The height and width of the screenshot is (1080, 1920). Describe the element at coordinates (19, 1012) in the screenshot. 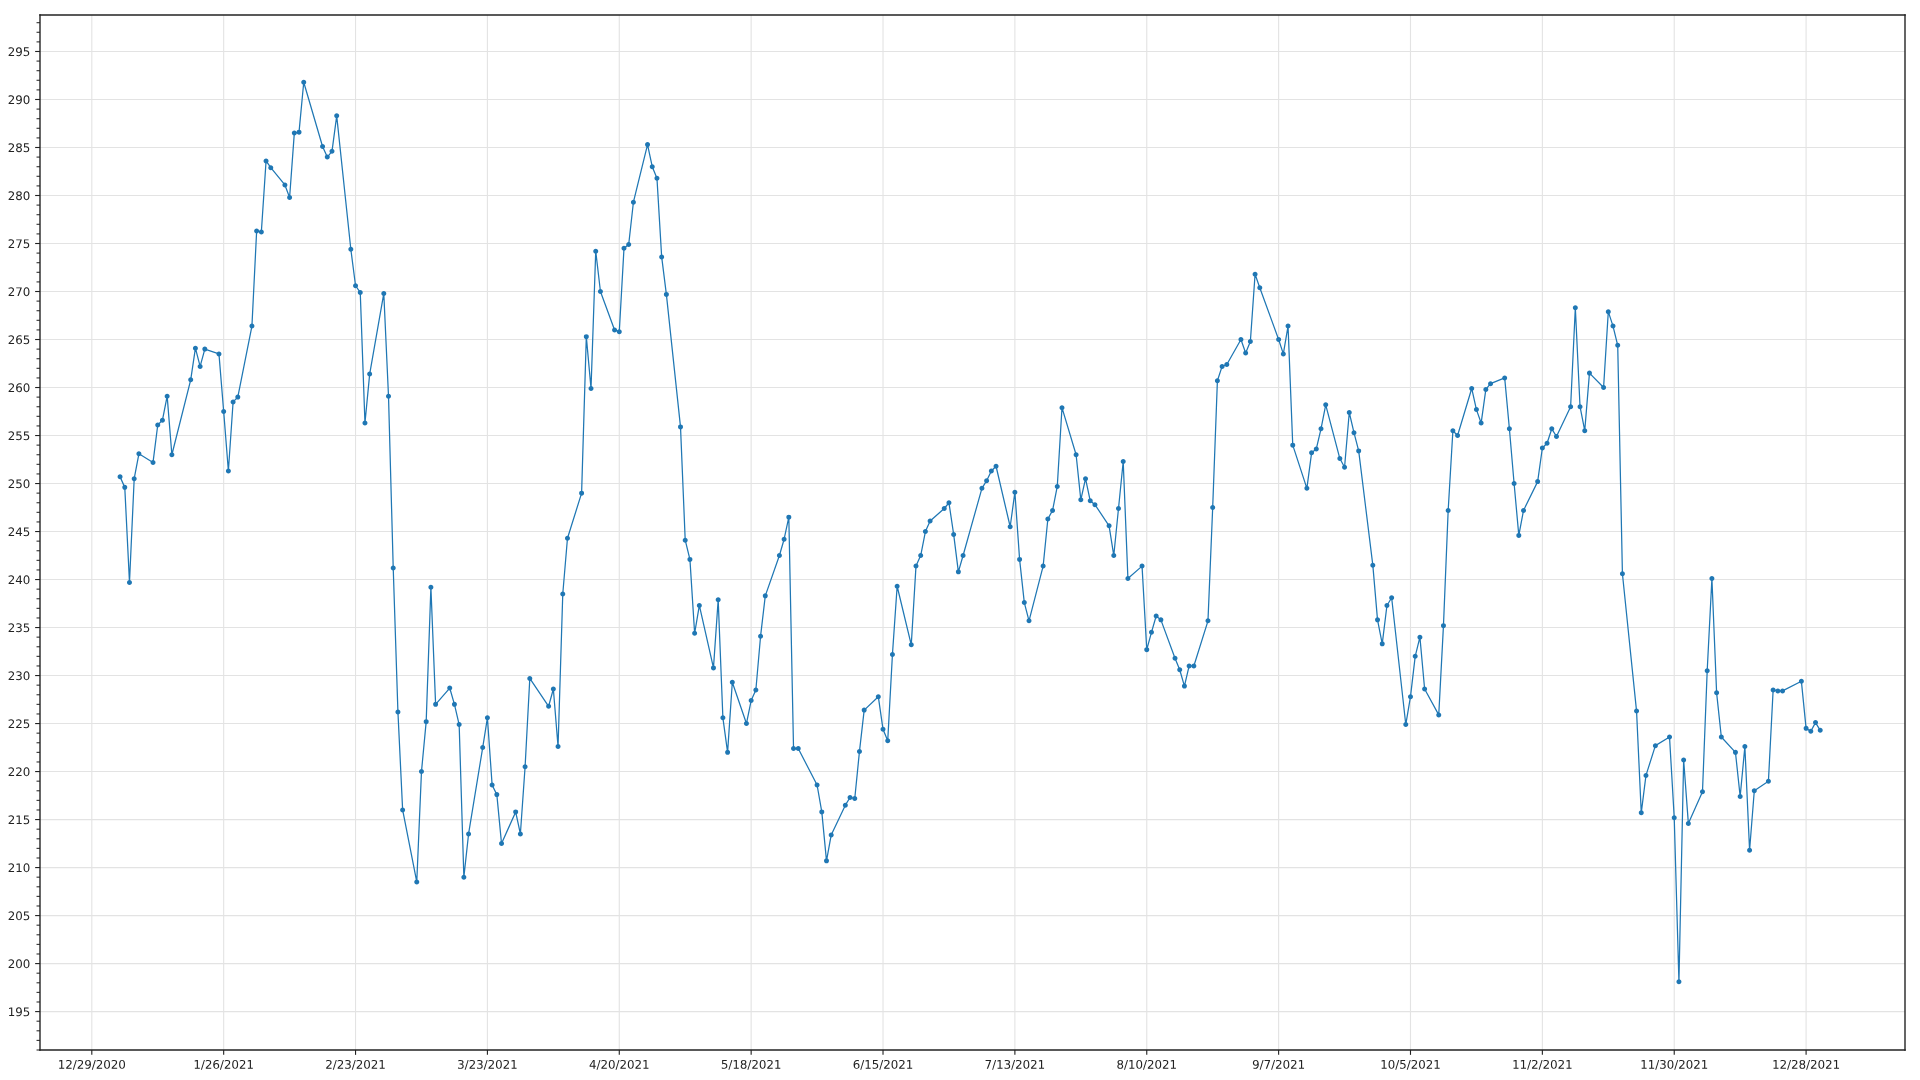

I see `y-tick-label: 195` at that location.